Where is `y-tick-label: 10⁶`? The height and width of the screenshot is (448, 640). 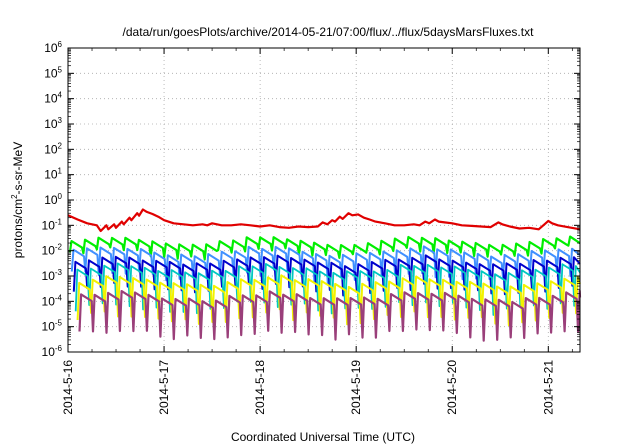 y-tick-label: 10⁶ is located at coordinates (53, 47).